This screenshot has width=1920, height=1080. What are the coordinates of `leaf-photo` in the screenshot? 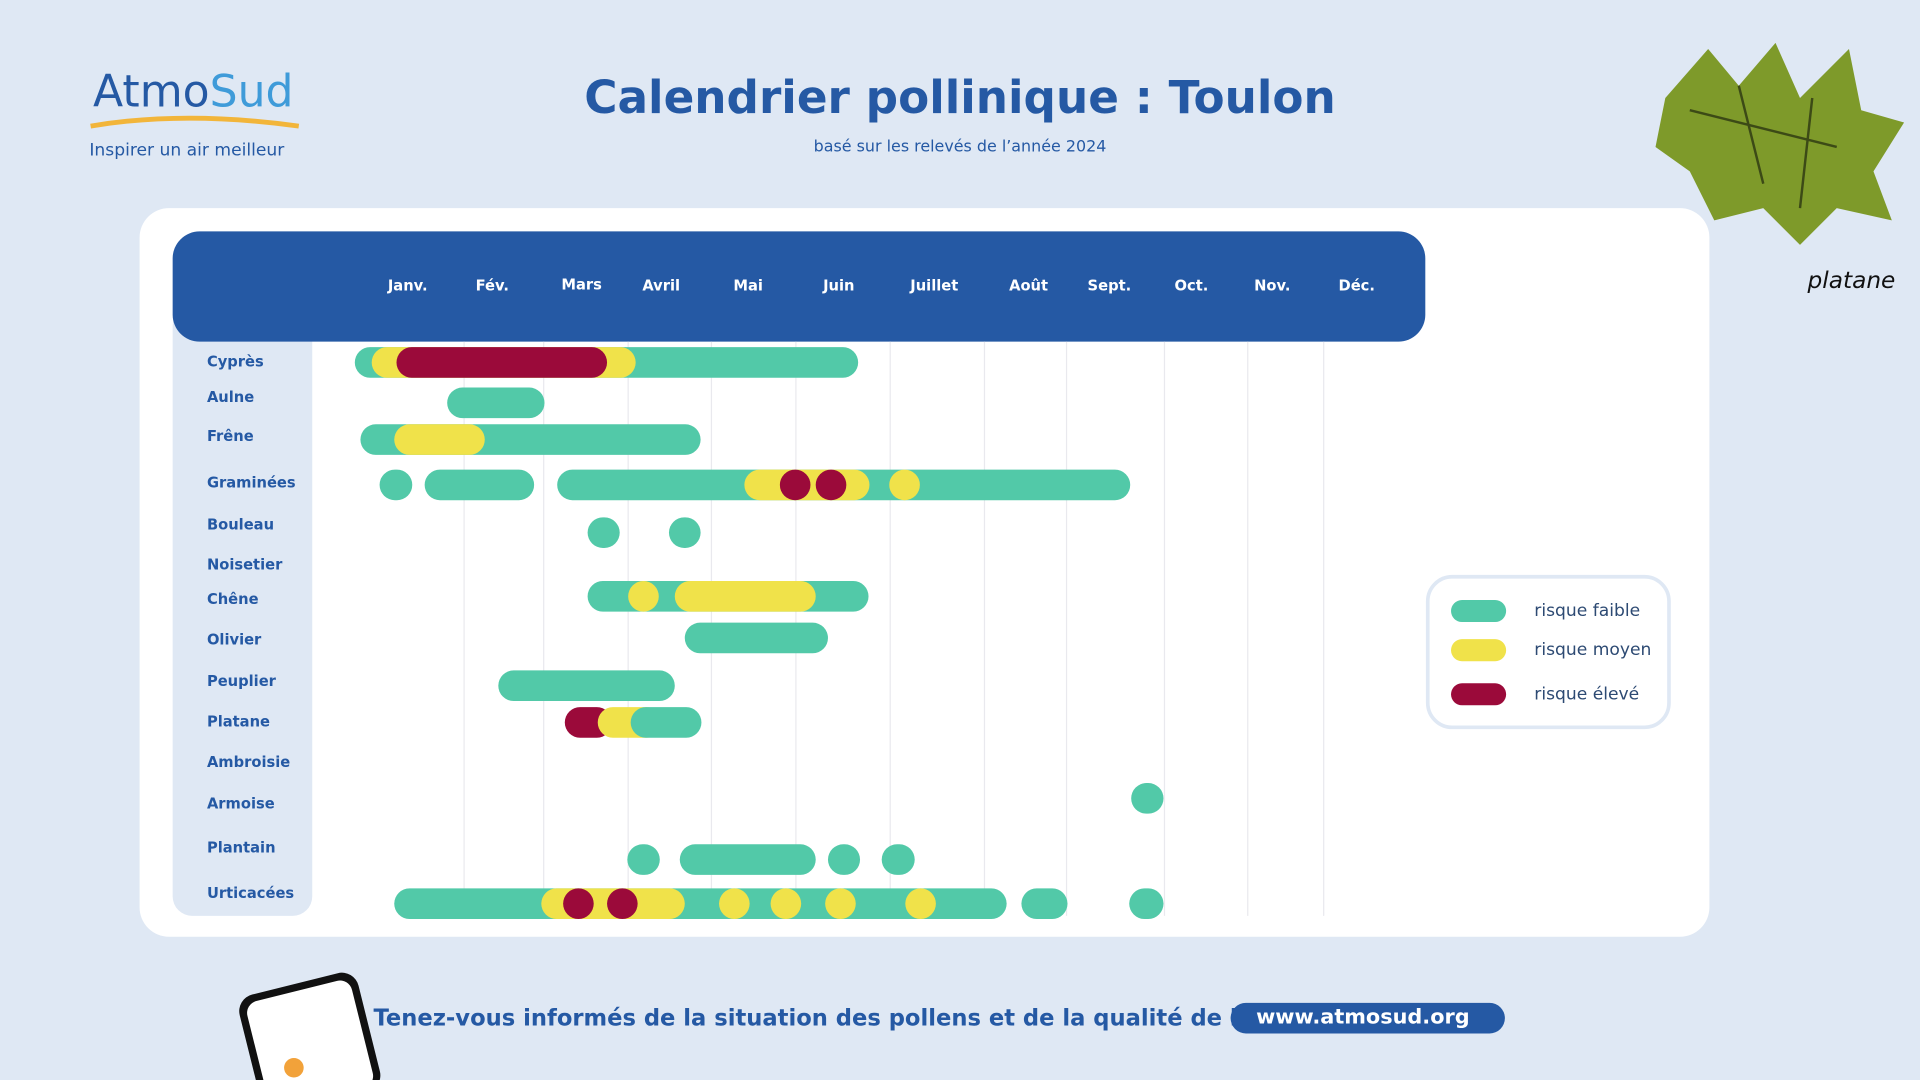 It's located at (1780, 143).